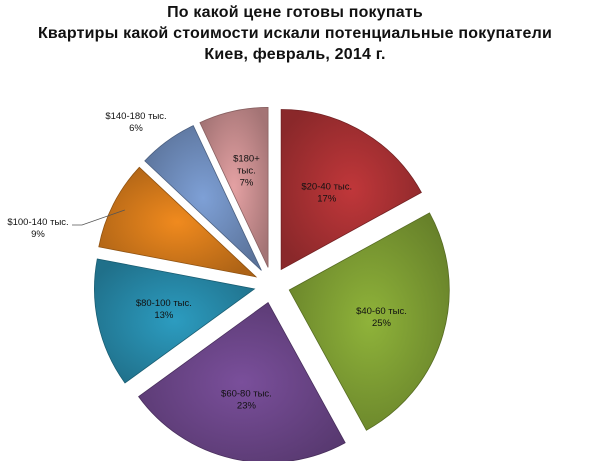  I want to click on slice-label-2: $60-80 тыс. 23%, so click(246, 399).